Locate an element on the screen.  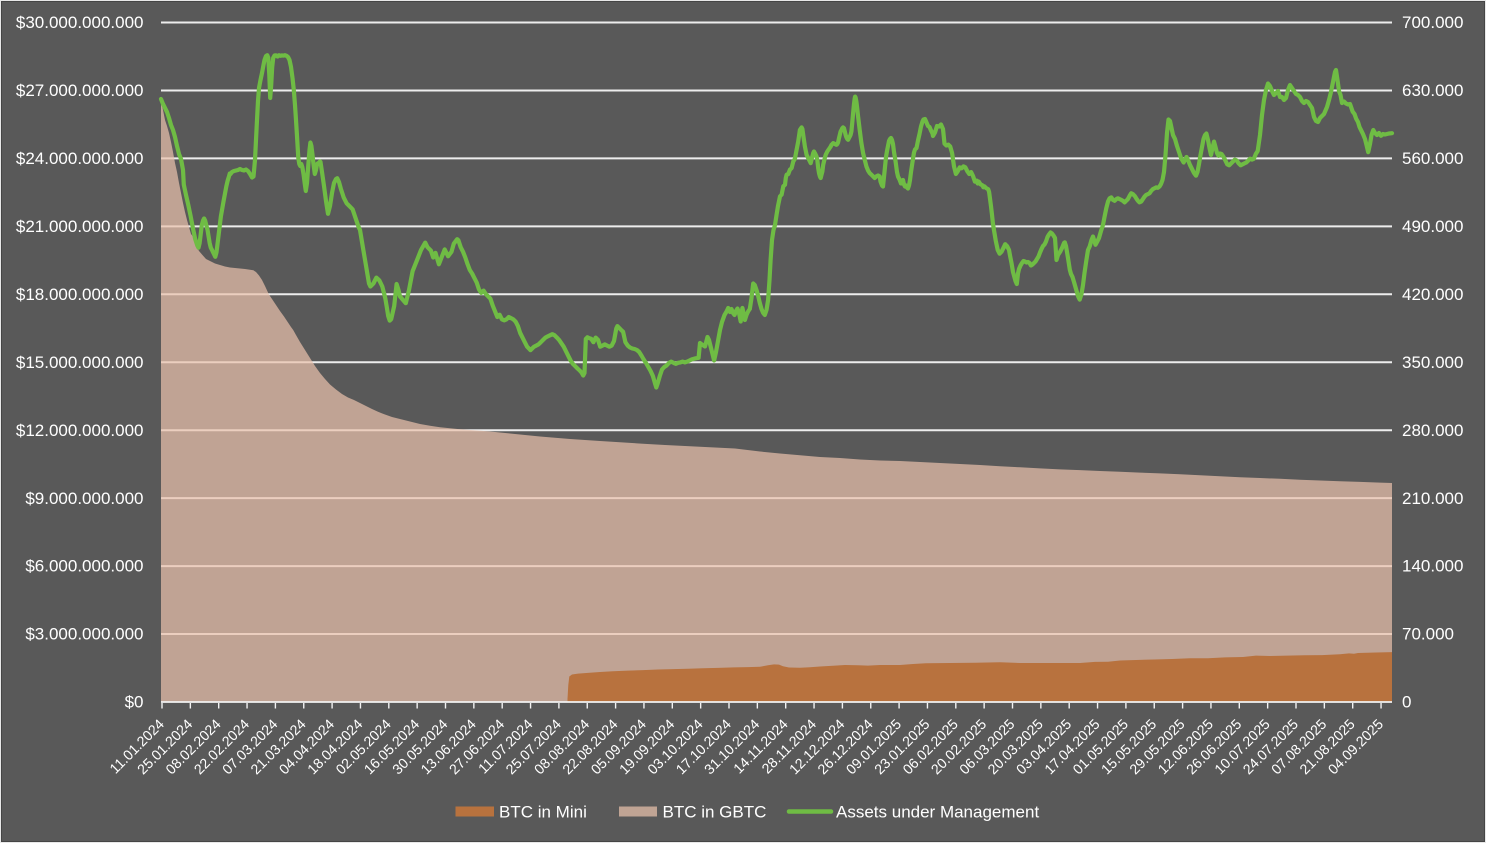
svg-text: 700.000 is located at coordinates (1432, 22).